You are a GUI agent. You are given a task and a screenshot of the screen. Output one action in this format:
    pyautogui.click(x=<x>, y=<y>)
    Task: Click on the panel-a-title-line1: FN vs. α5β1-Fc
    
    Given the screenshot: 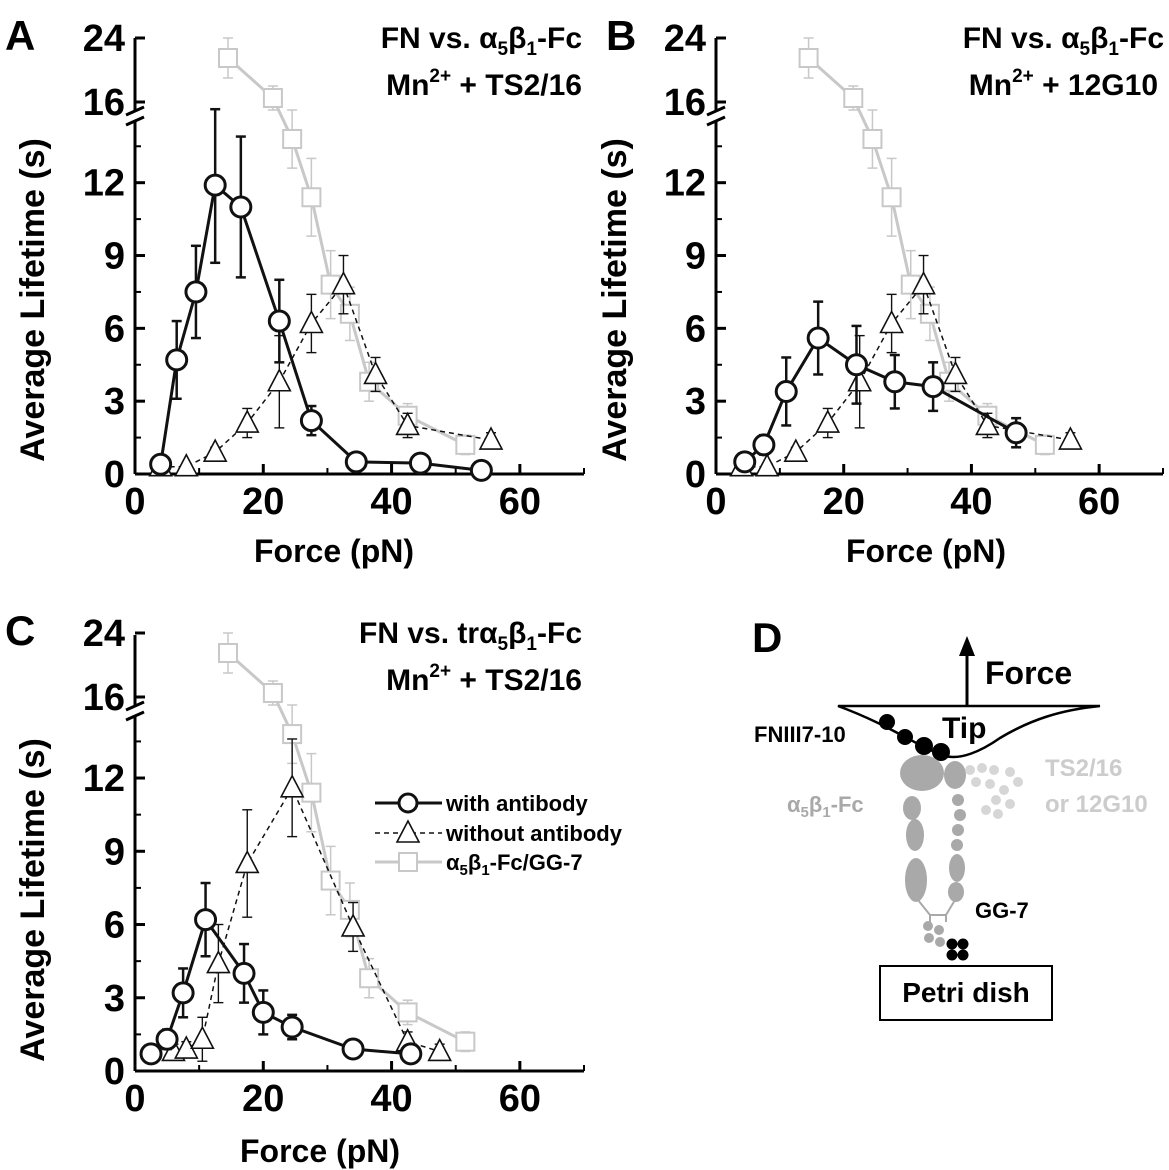 What is the action you would take?
    pyautogui.click(x=481, y=41)
    